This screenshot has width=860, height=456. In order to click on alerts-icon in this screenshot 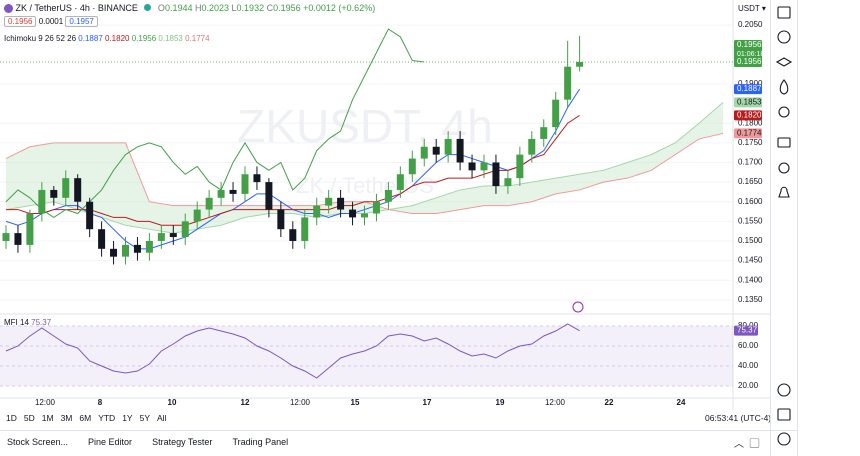, I will do `click(784, 37)`.